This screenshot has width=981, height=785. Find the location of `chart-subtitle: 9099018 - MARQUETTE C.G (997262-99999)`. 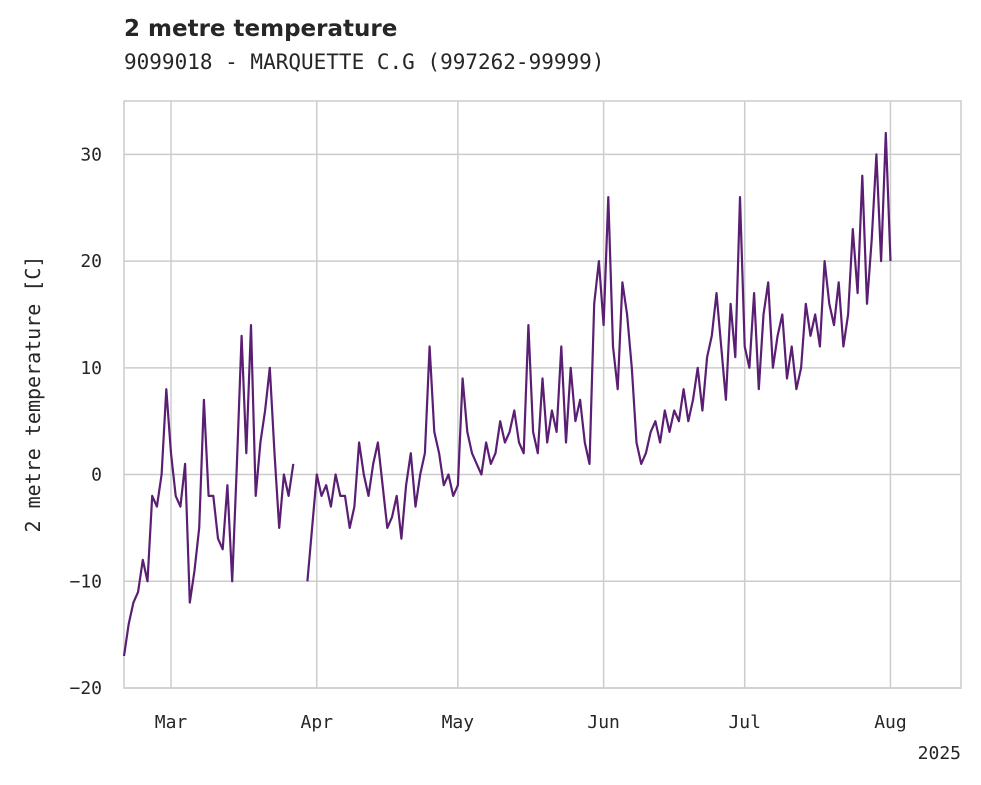

chart-subtitle: 9099018 - MARQUETTE C.G (997262-99999) is located at coordinates (364, 62).